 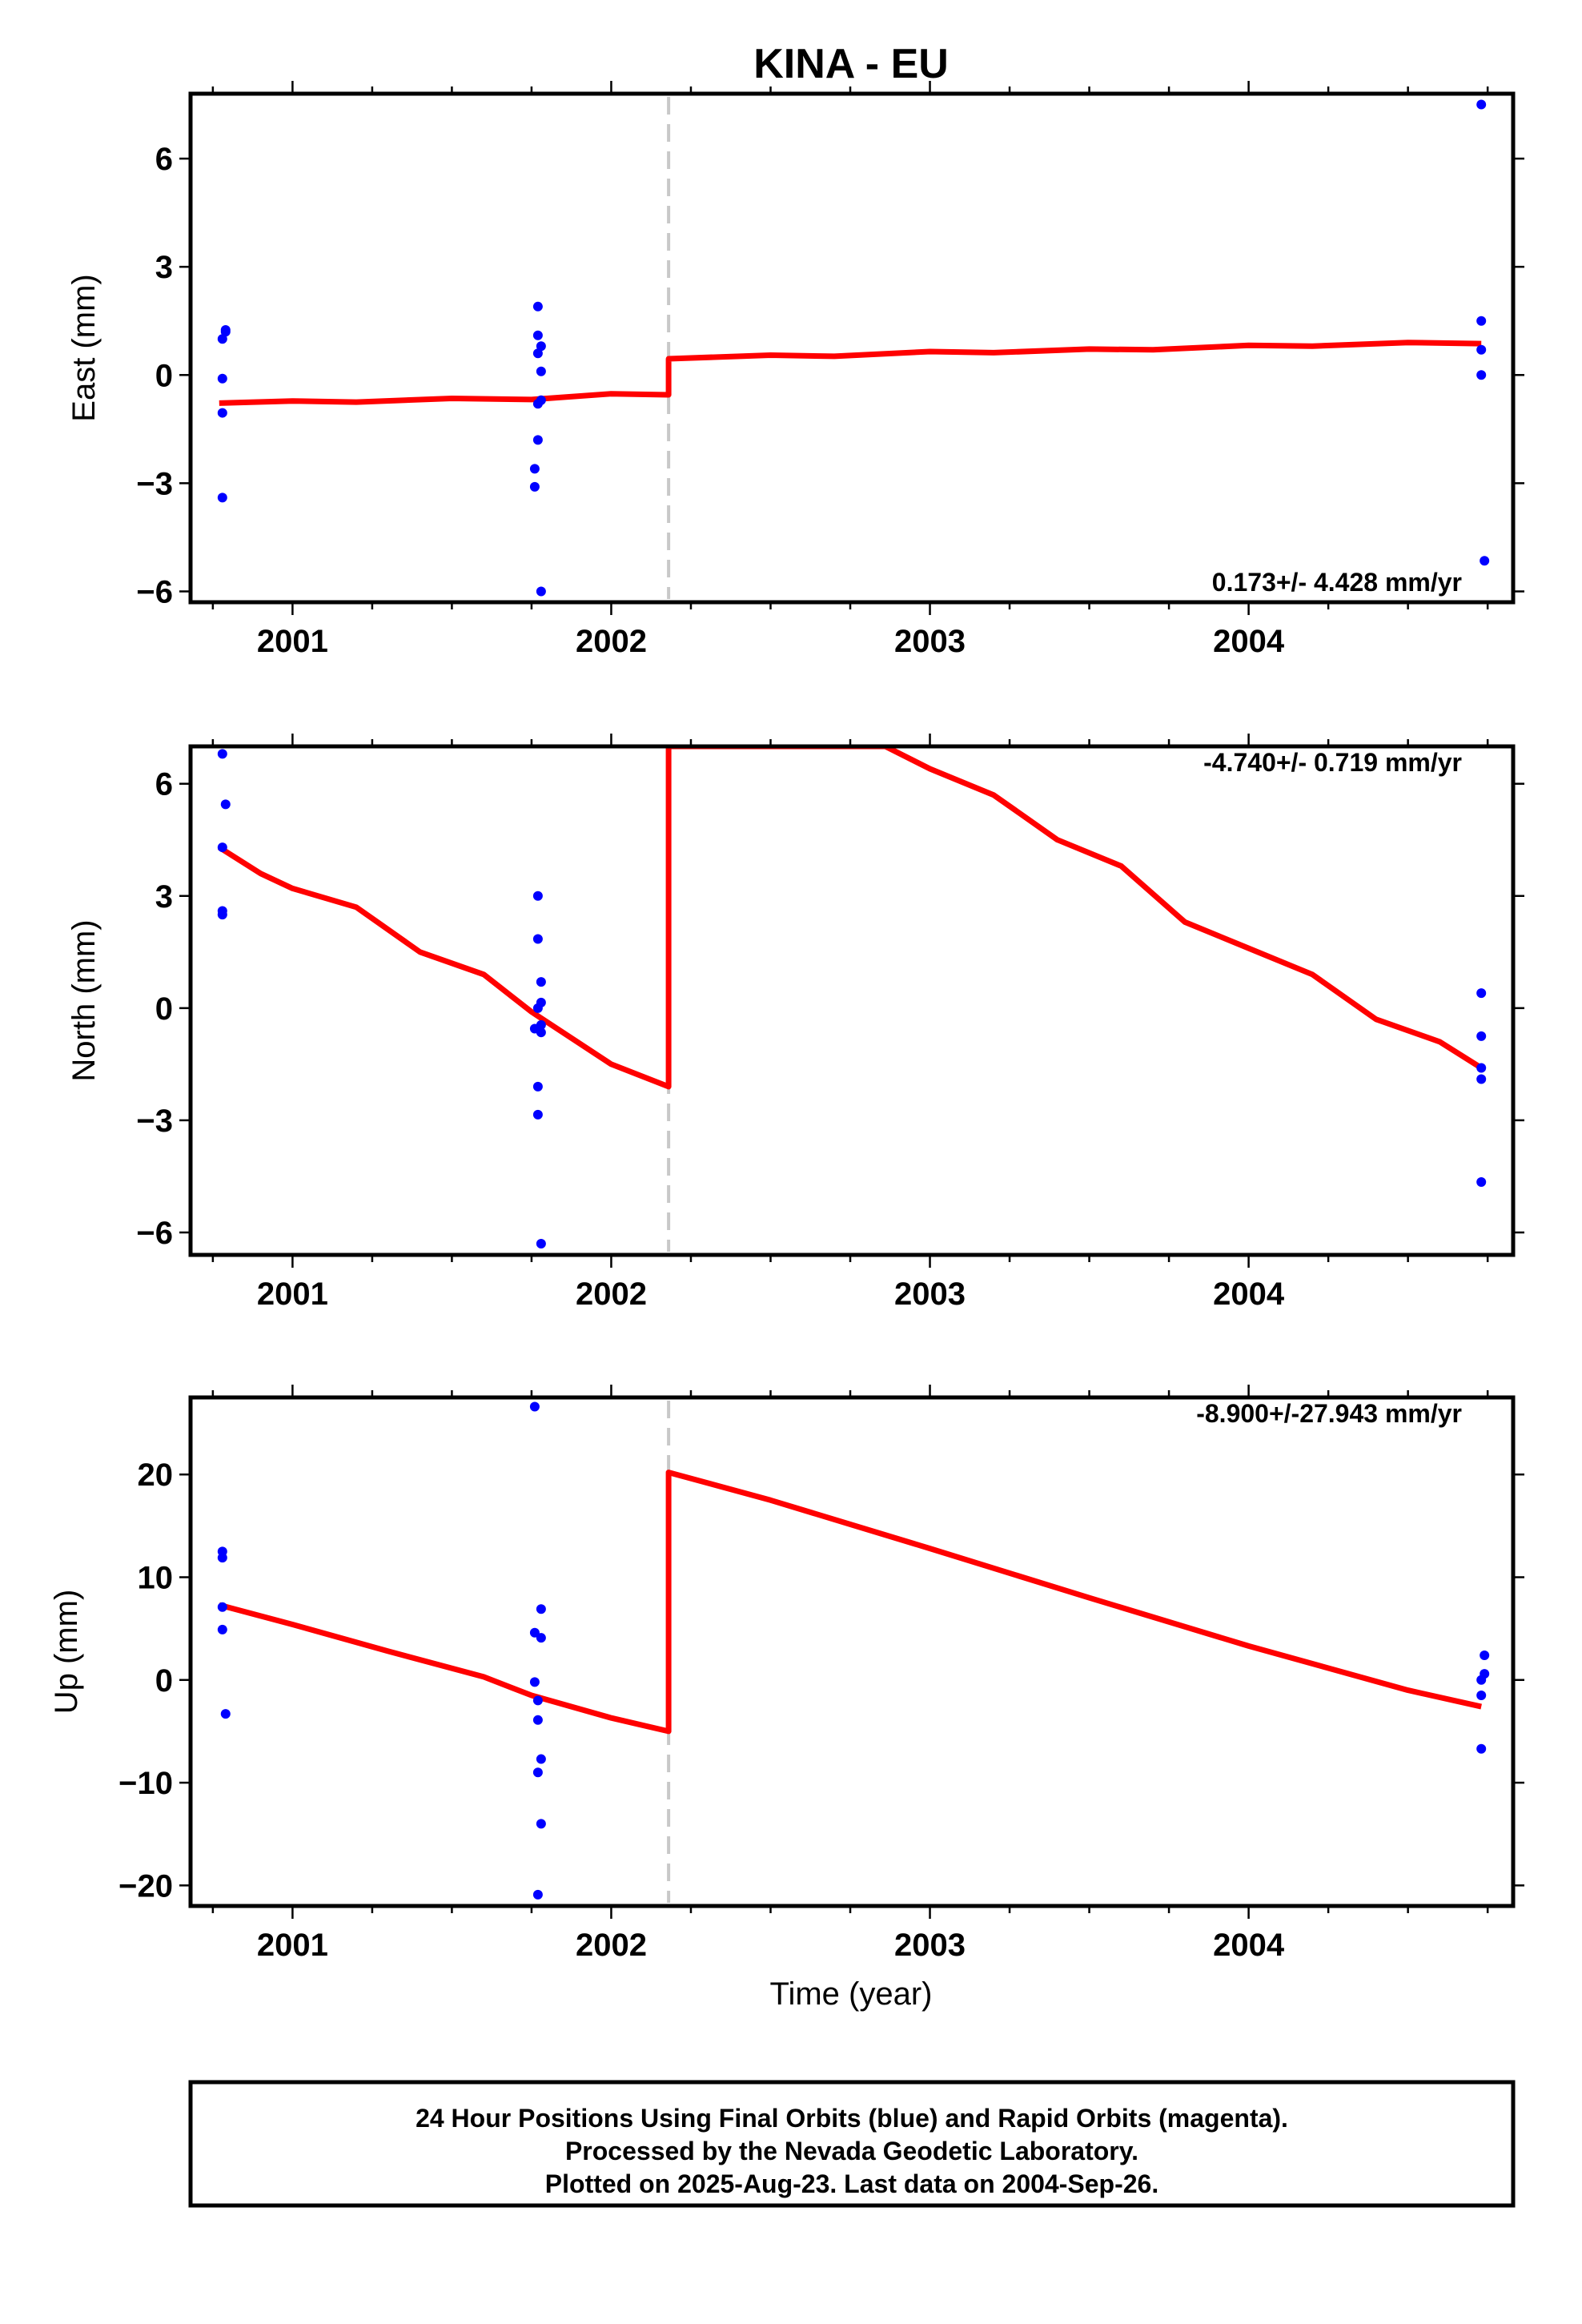 What do you see at coordinates (851, 64) in the screenshot?
I see `chart-title: KINA - EU` at bounding box center [851, 64].